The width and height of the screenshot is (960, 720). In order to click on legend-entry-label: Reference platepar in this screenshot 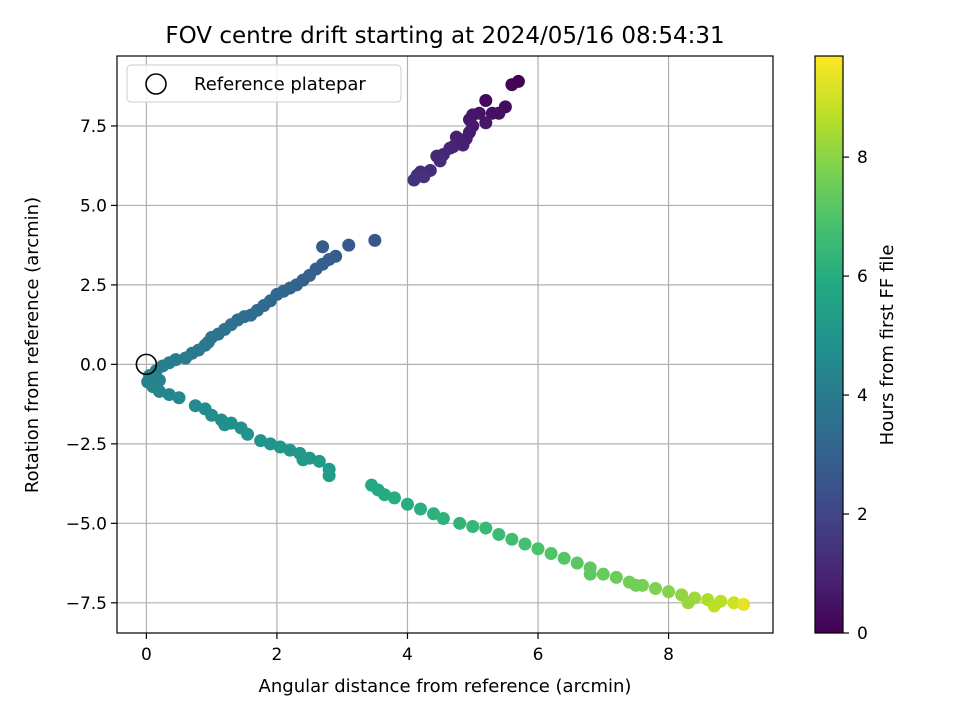, I will do `click(280, 84)`.